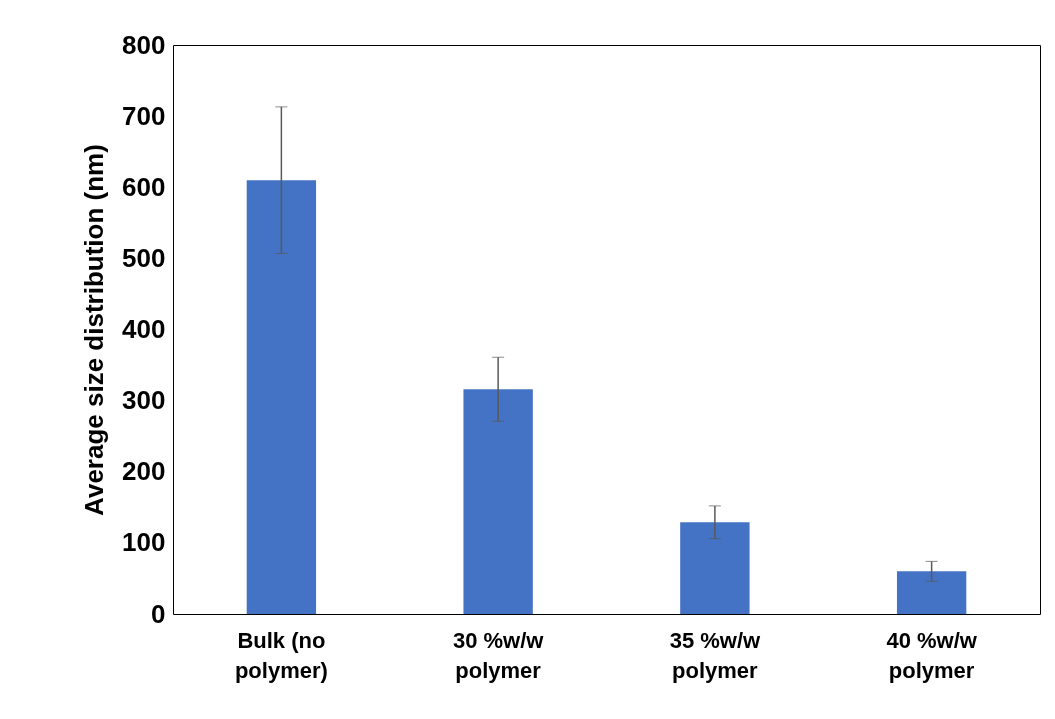 This screenshot has width=1055, height=719. I want to click on x-tick-label: 30 %w/w polymer, so click(498, 655).